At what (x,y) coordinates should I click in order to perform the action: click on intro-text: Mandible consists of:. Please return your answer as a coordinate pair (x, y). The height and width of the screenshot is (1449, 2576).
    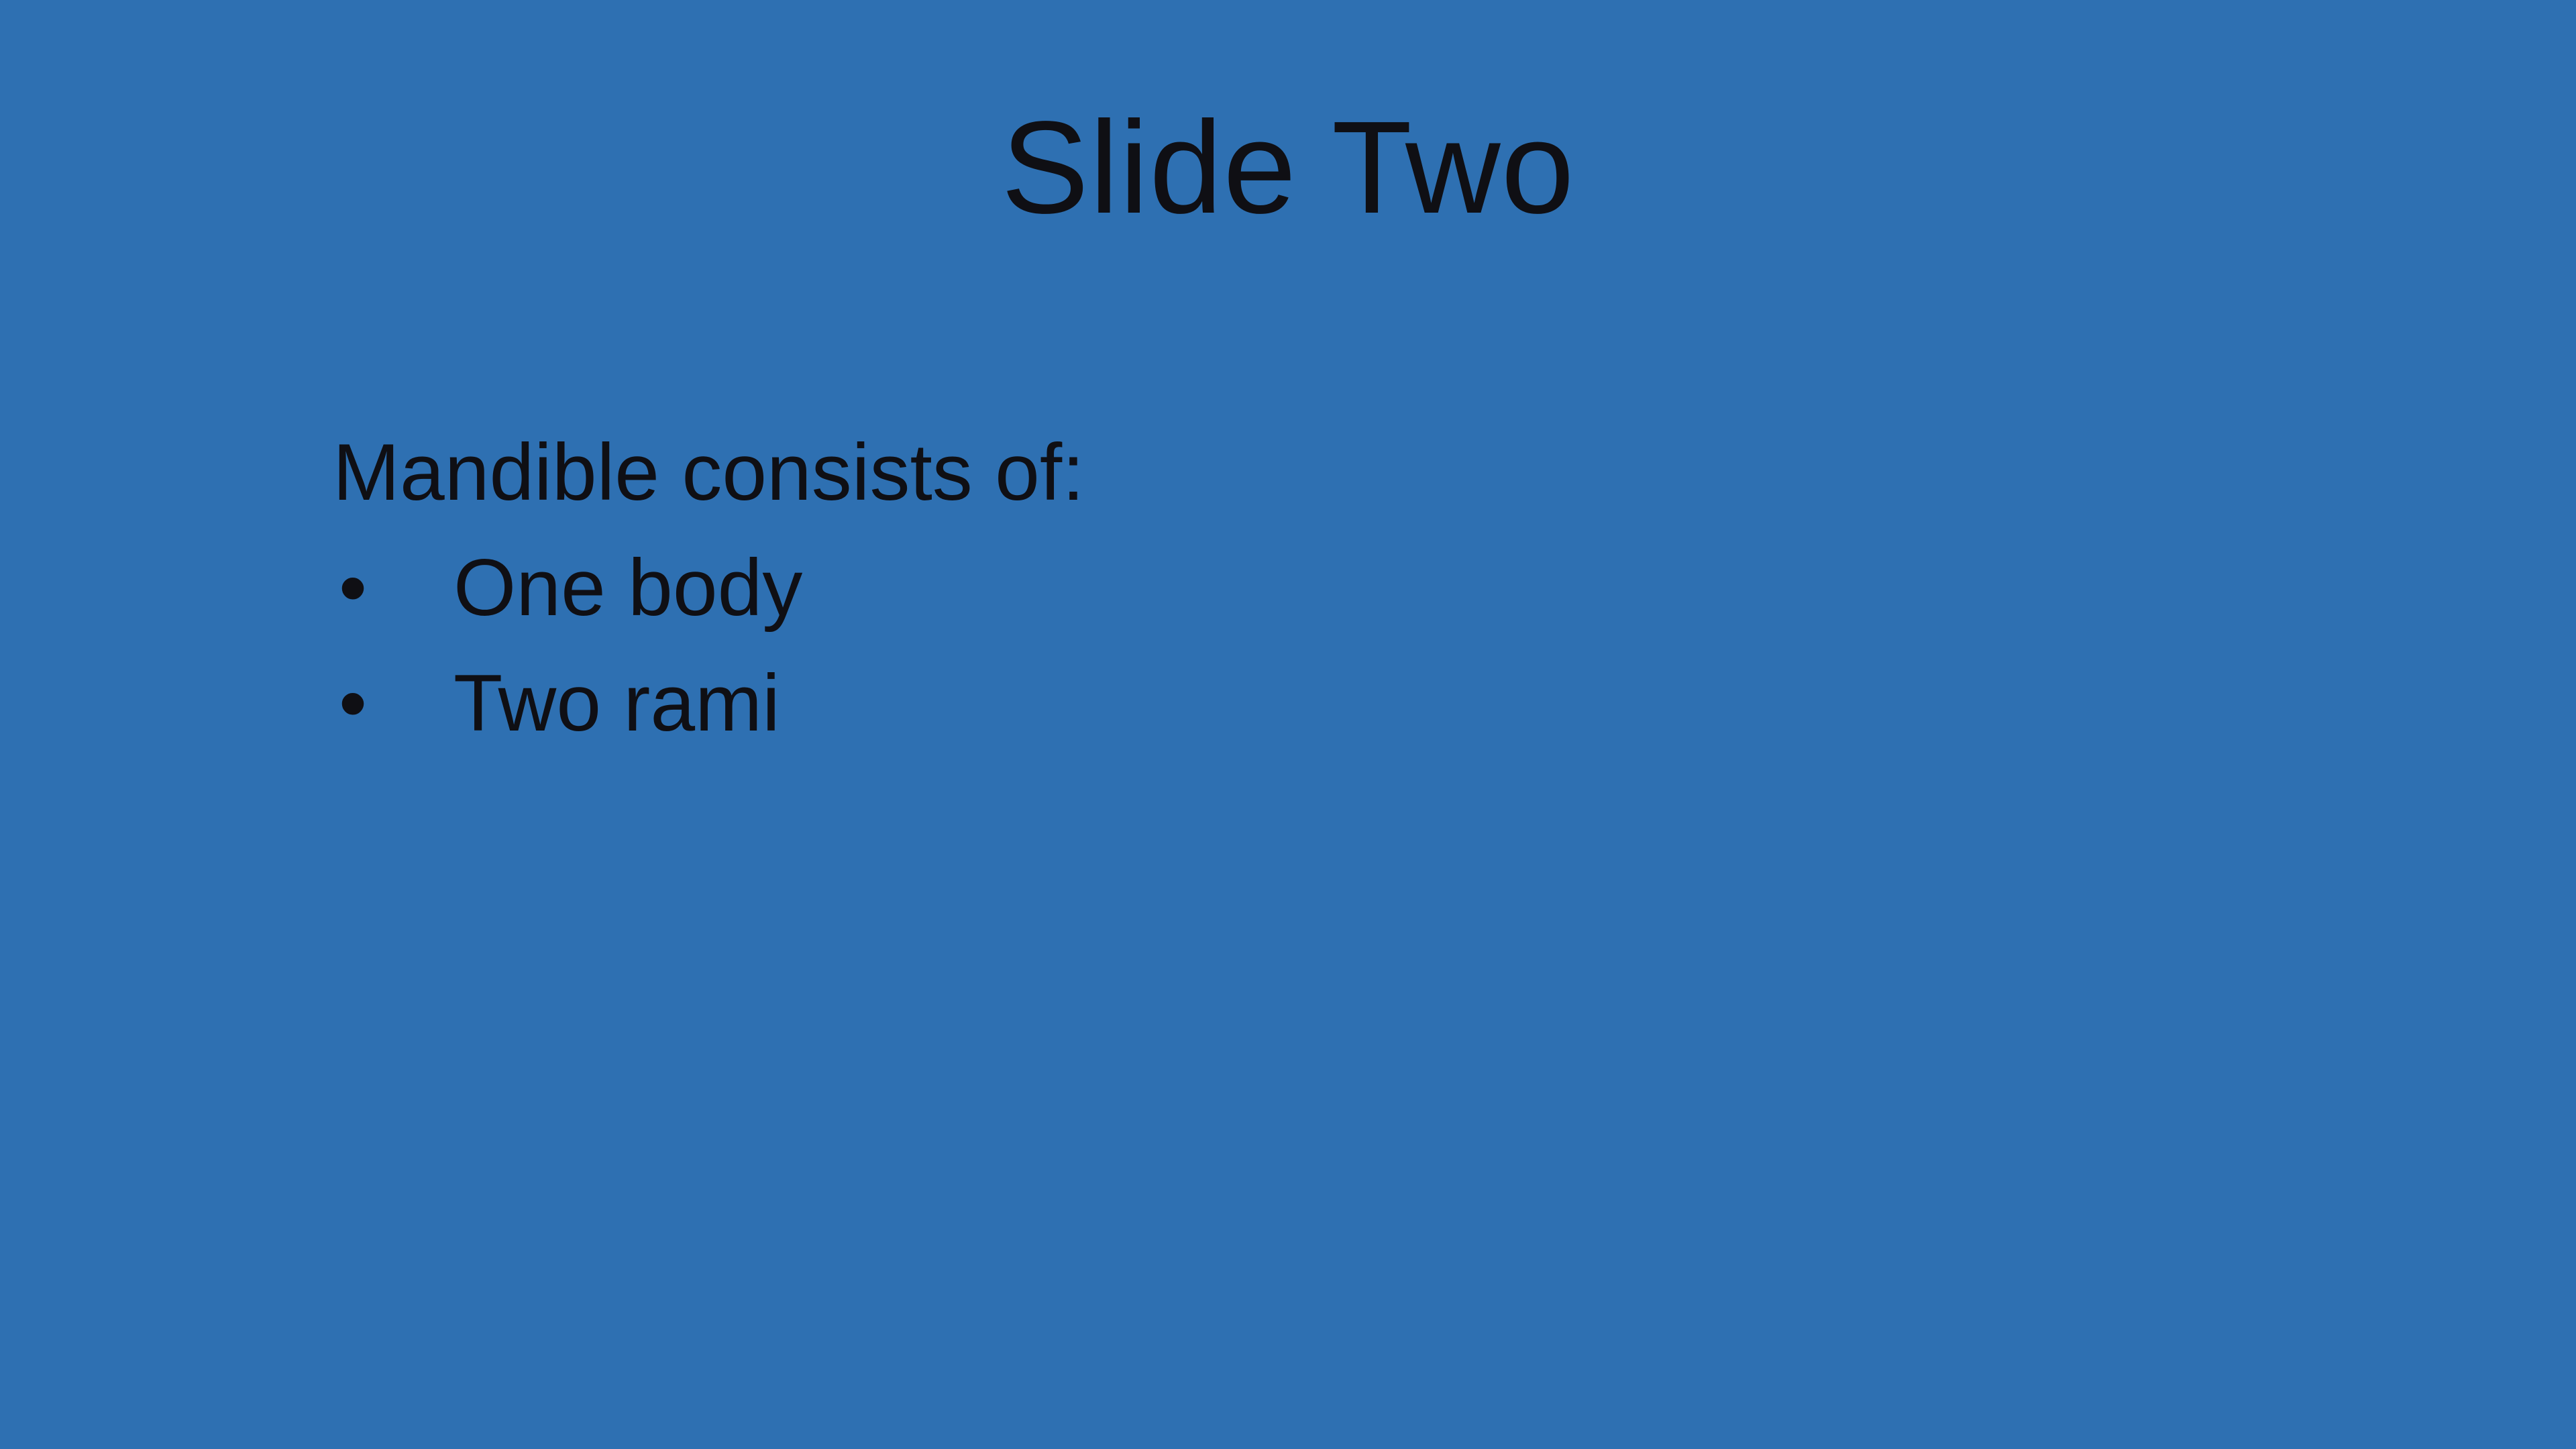
    Looking at the image, I should click on (709, 472).